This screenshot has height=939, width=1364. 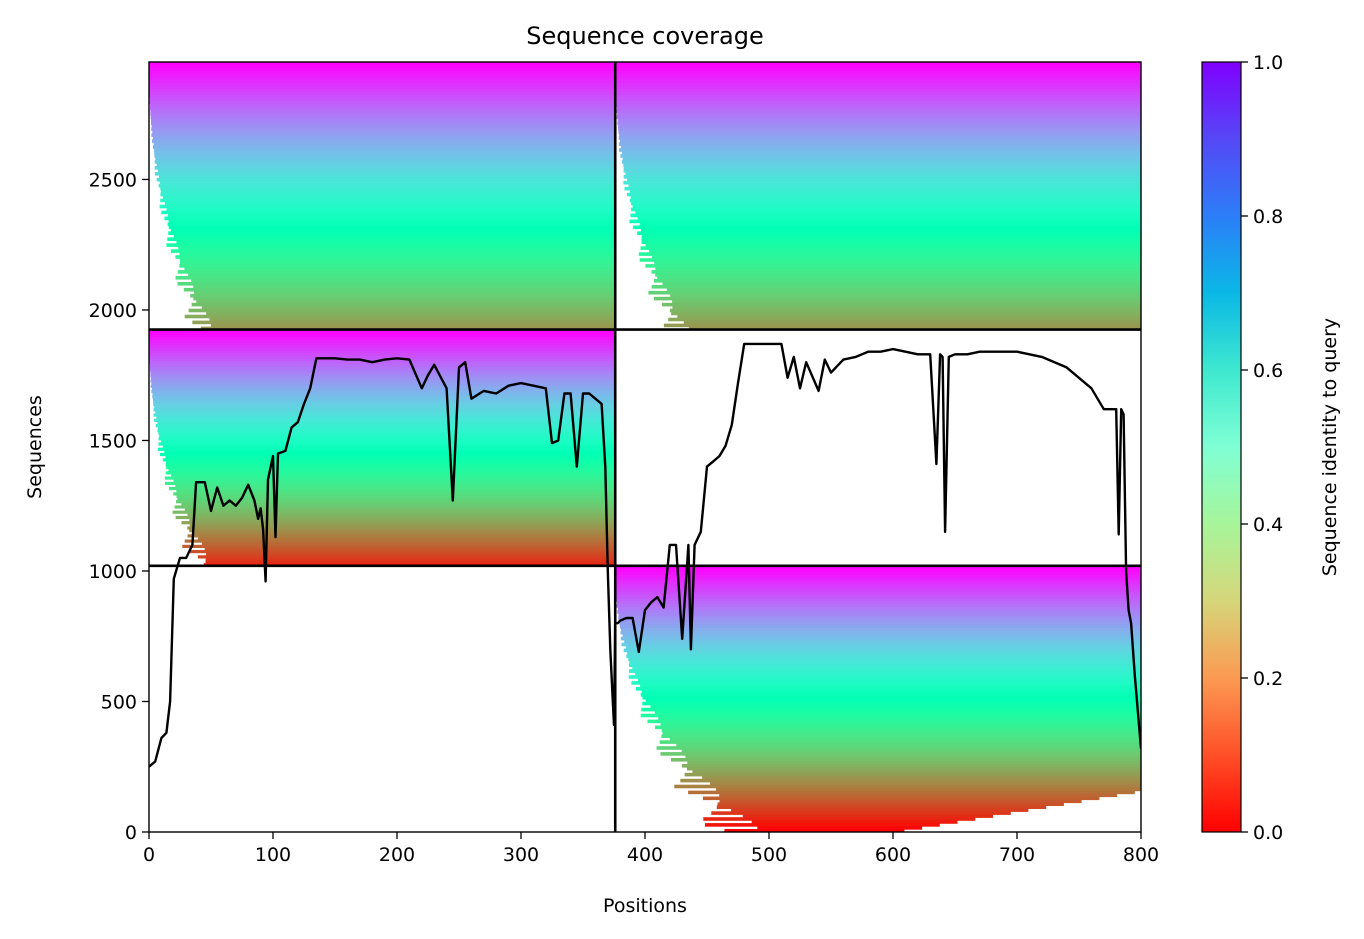 I want to click on colorbar-label: Sequence identity to query, so click(x=1330, y=447).